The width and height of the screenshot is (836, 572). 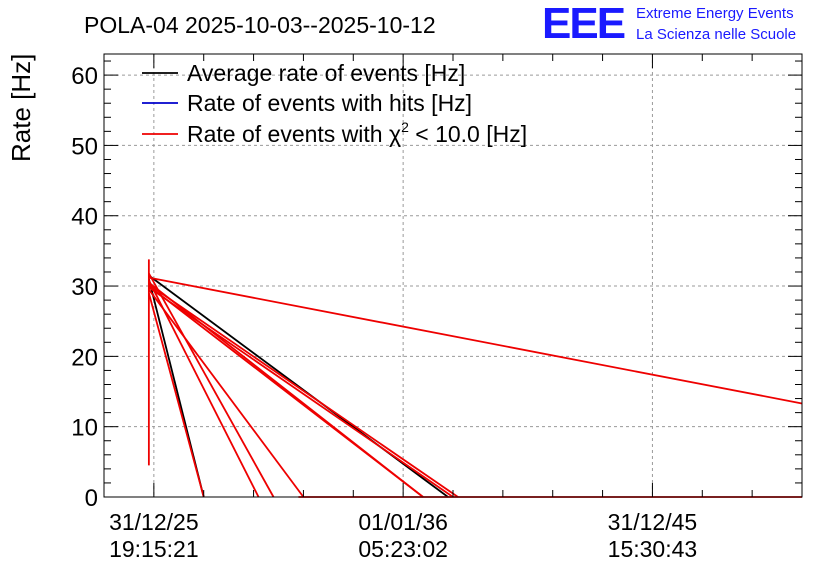 What do you see at coordinates (329, 103) in the screenshot?
I see `legend-label-1: Rate of events with hits [Hz]` at bounding box center [329, 103].